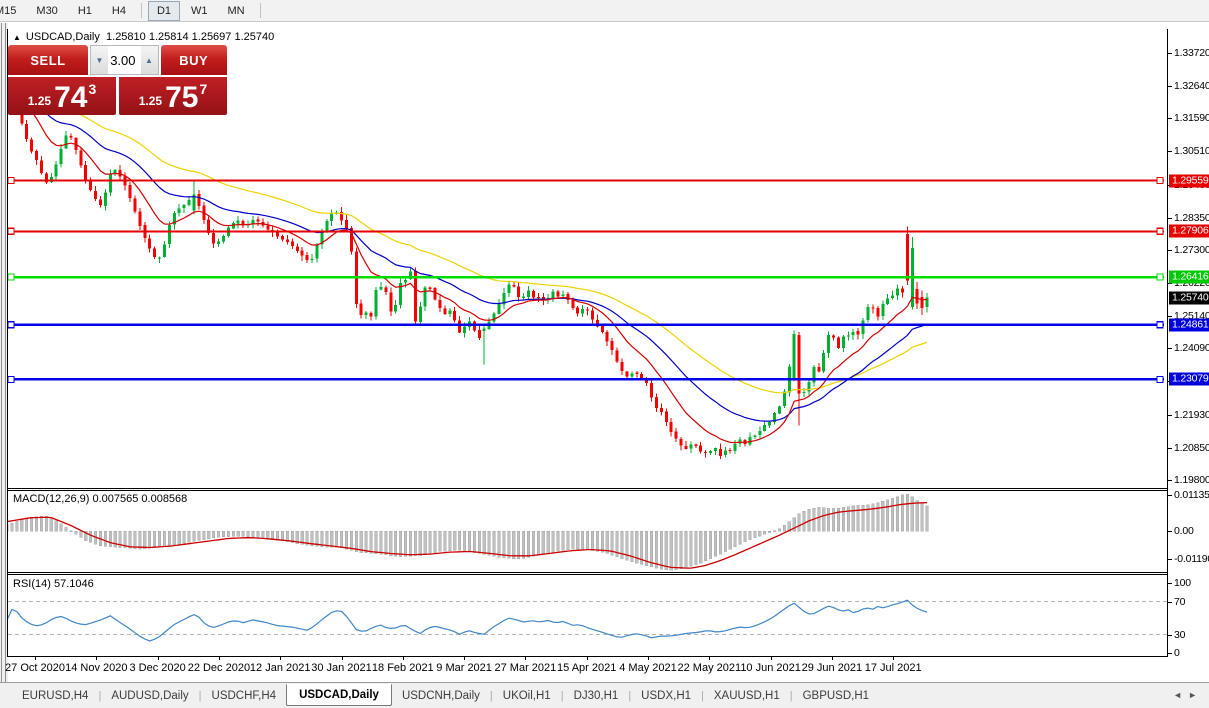  What do you see at coordinates (124, 60) in the screenshot?
I see `lot-size-input` at bounding box center [124, 60].